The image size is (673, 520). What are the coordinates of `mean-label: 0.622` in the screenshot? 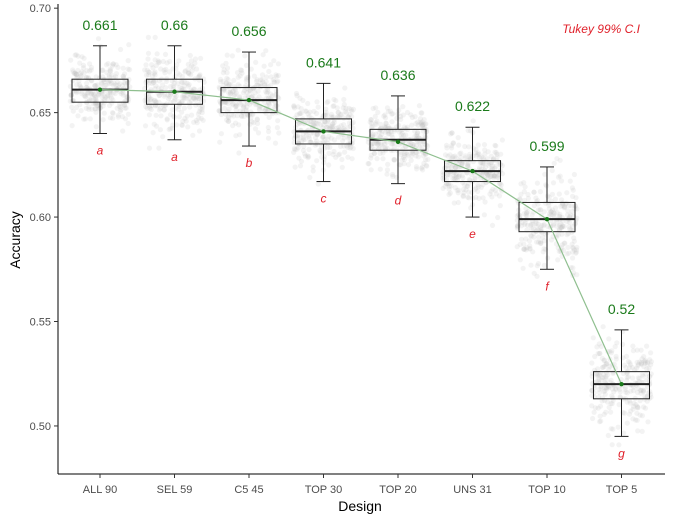 It's located at (472, 106).